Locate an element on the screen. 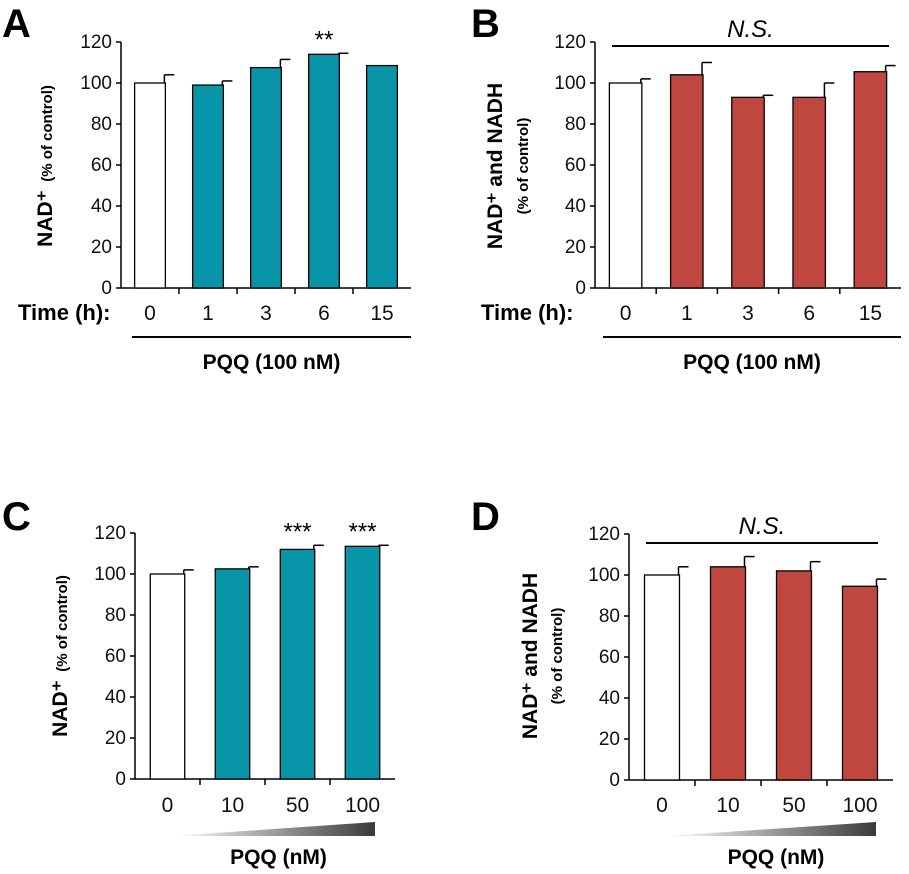  panel-letter: B is located at coordinates (485, 24).